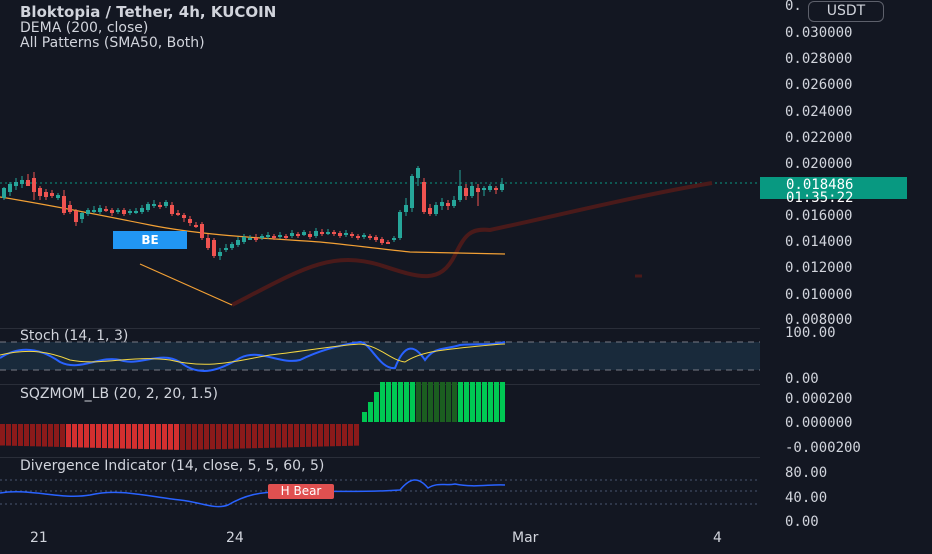  What do you see at coordinates (253, 213) in the screenshot?
I see `candles` at bounding box center [253, 213].